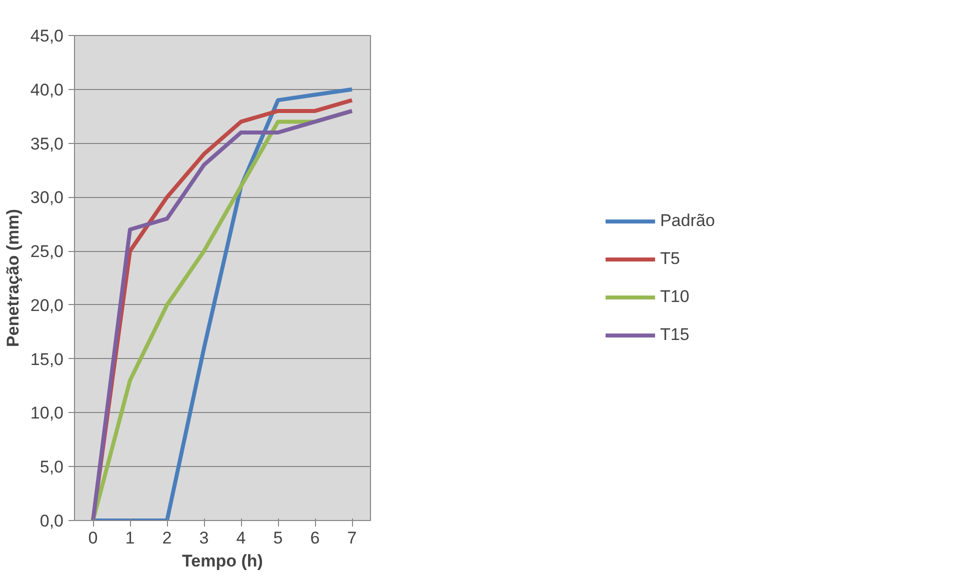 The height and width of the screenshot is (577, 954). Describe the element at coordinates (204, 538) in the screenshot. I see `x-tick-label: 3` at that location.